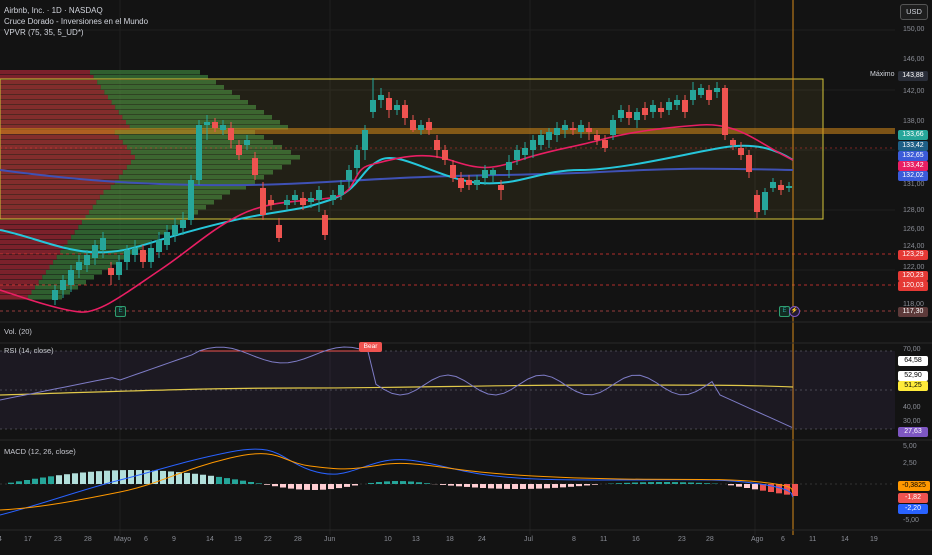 The image size is (932, 555). Describe the element at coordinates (882, 74) in the screenshot. I see `max-label: Máximo` at that location.